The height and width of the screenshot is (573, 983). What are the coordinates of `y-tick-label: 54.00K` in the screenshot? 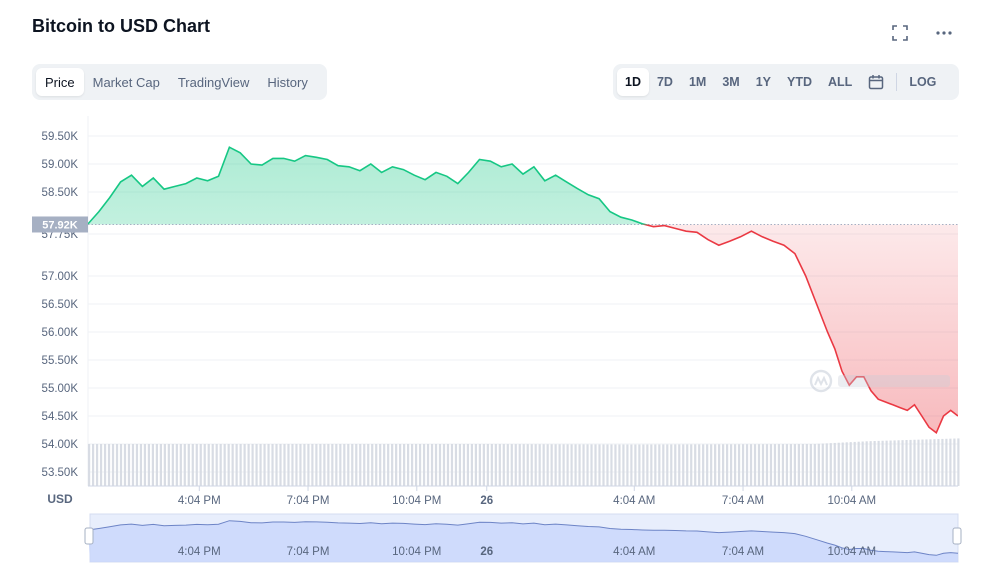 It's located at (60, 445).